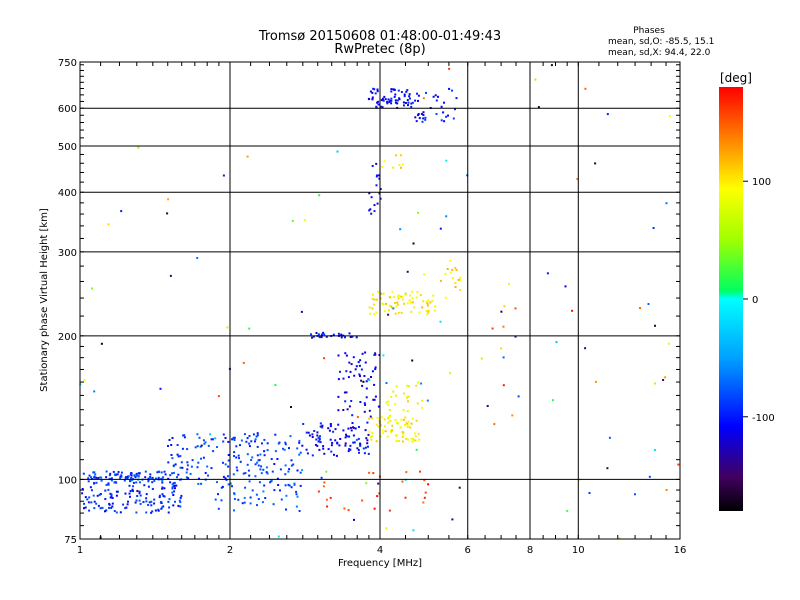  I want to click on colorbar-tick-label: 100, so click(761, 182).